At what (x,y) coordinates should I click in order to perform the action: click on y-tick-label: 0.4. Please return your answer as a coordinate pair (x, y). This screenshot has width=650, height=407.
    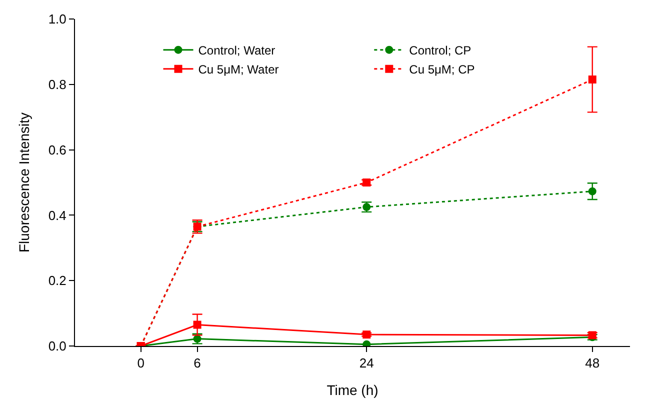
    Looking at the image, I should click on (57, 215).